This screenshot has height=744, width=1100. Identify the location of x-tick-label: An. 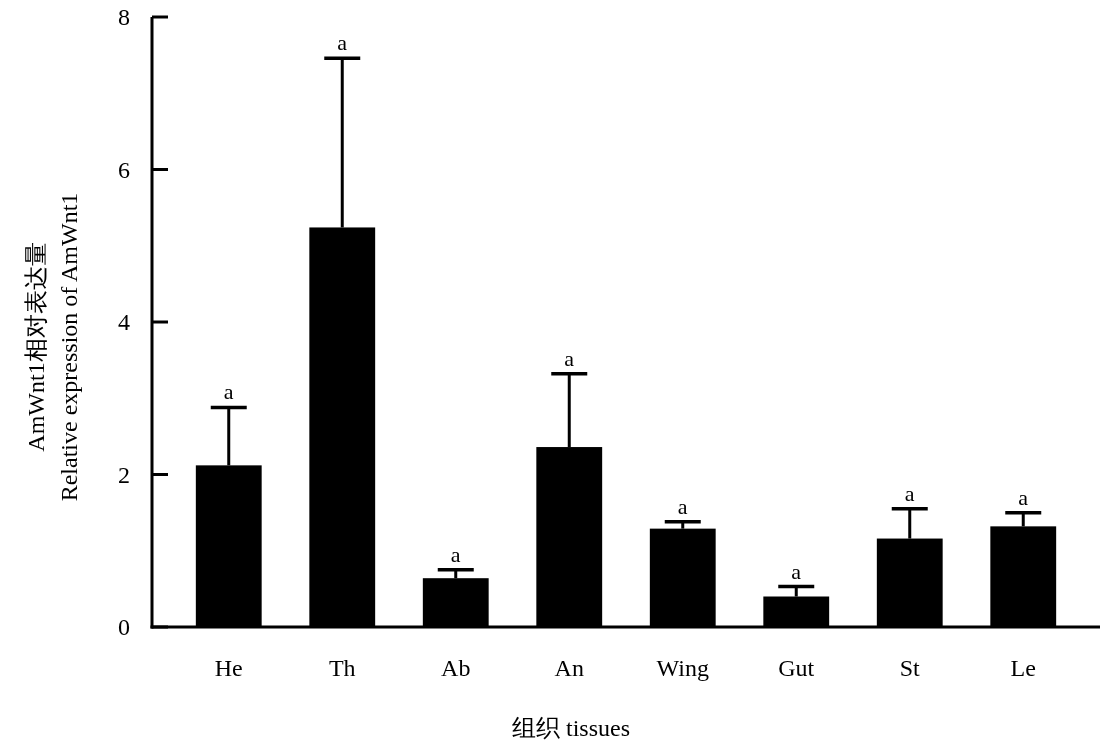
(569, 668).